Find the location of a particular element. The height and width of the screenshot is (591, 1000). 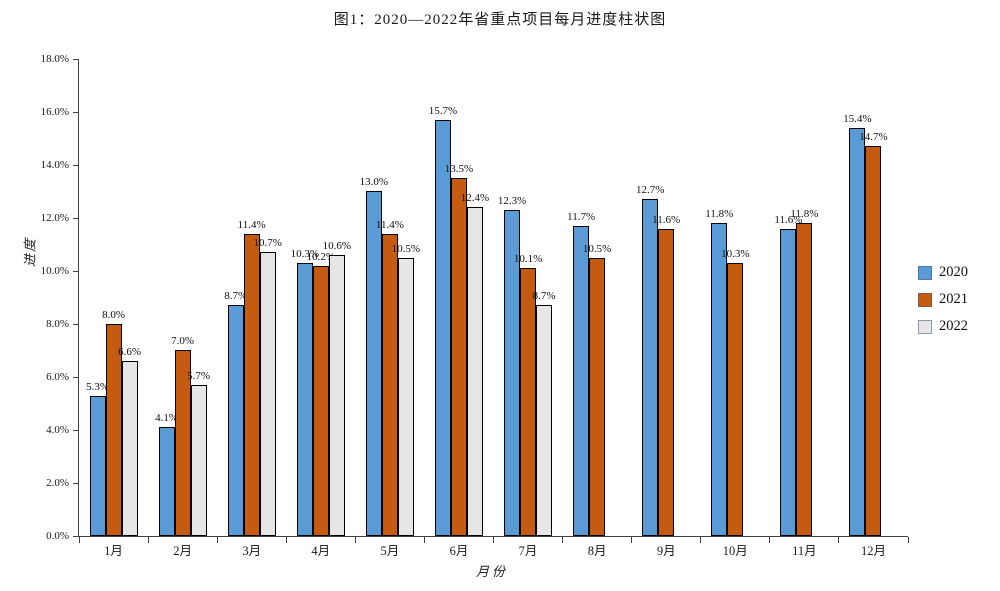

month-group-12月: 15.4% 14.7% 12月 is located at coordinates (873, 309).